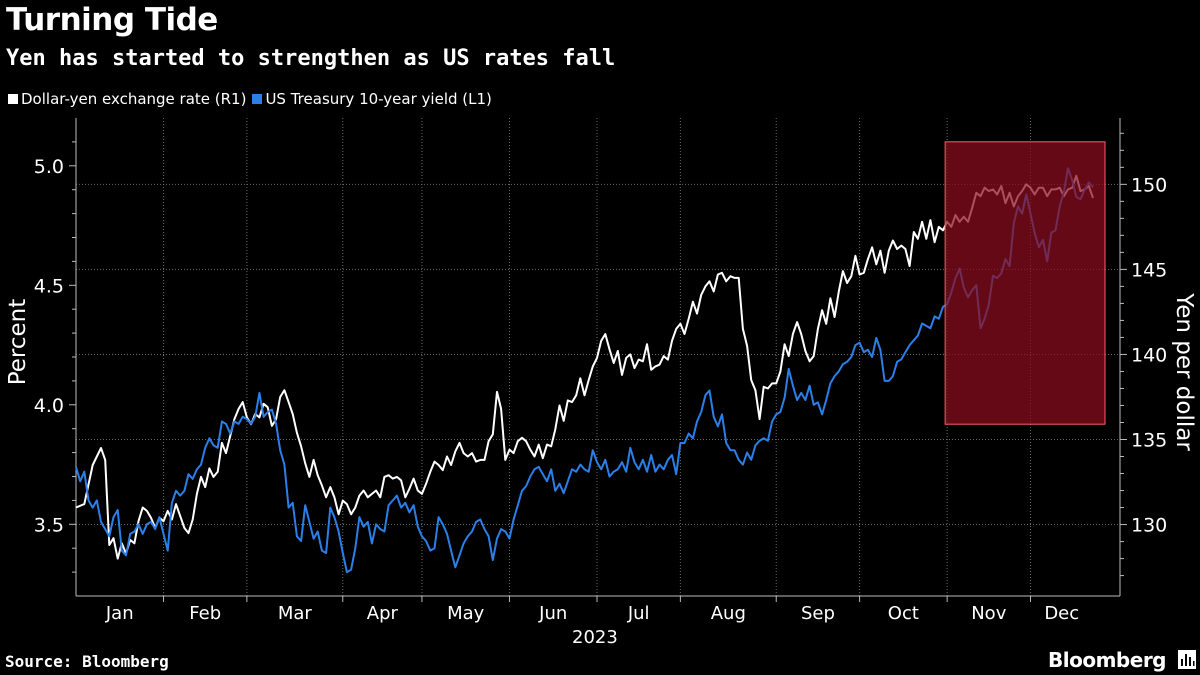 The width and height of the screenshot is (1200, 675). What do you see at coordinates (1184, 371) in the screenshot?
I see `right-axis-label: Yen per dollar` at bounding box center [1184, 371].